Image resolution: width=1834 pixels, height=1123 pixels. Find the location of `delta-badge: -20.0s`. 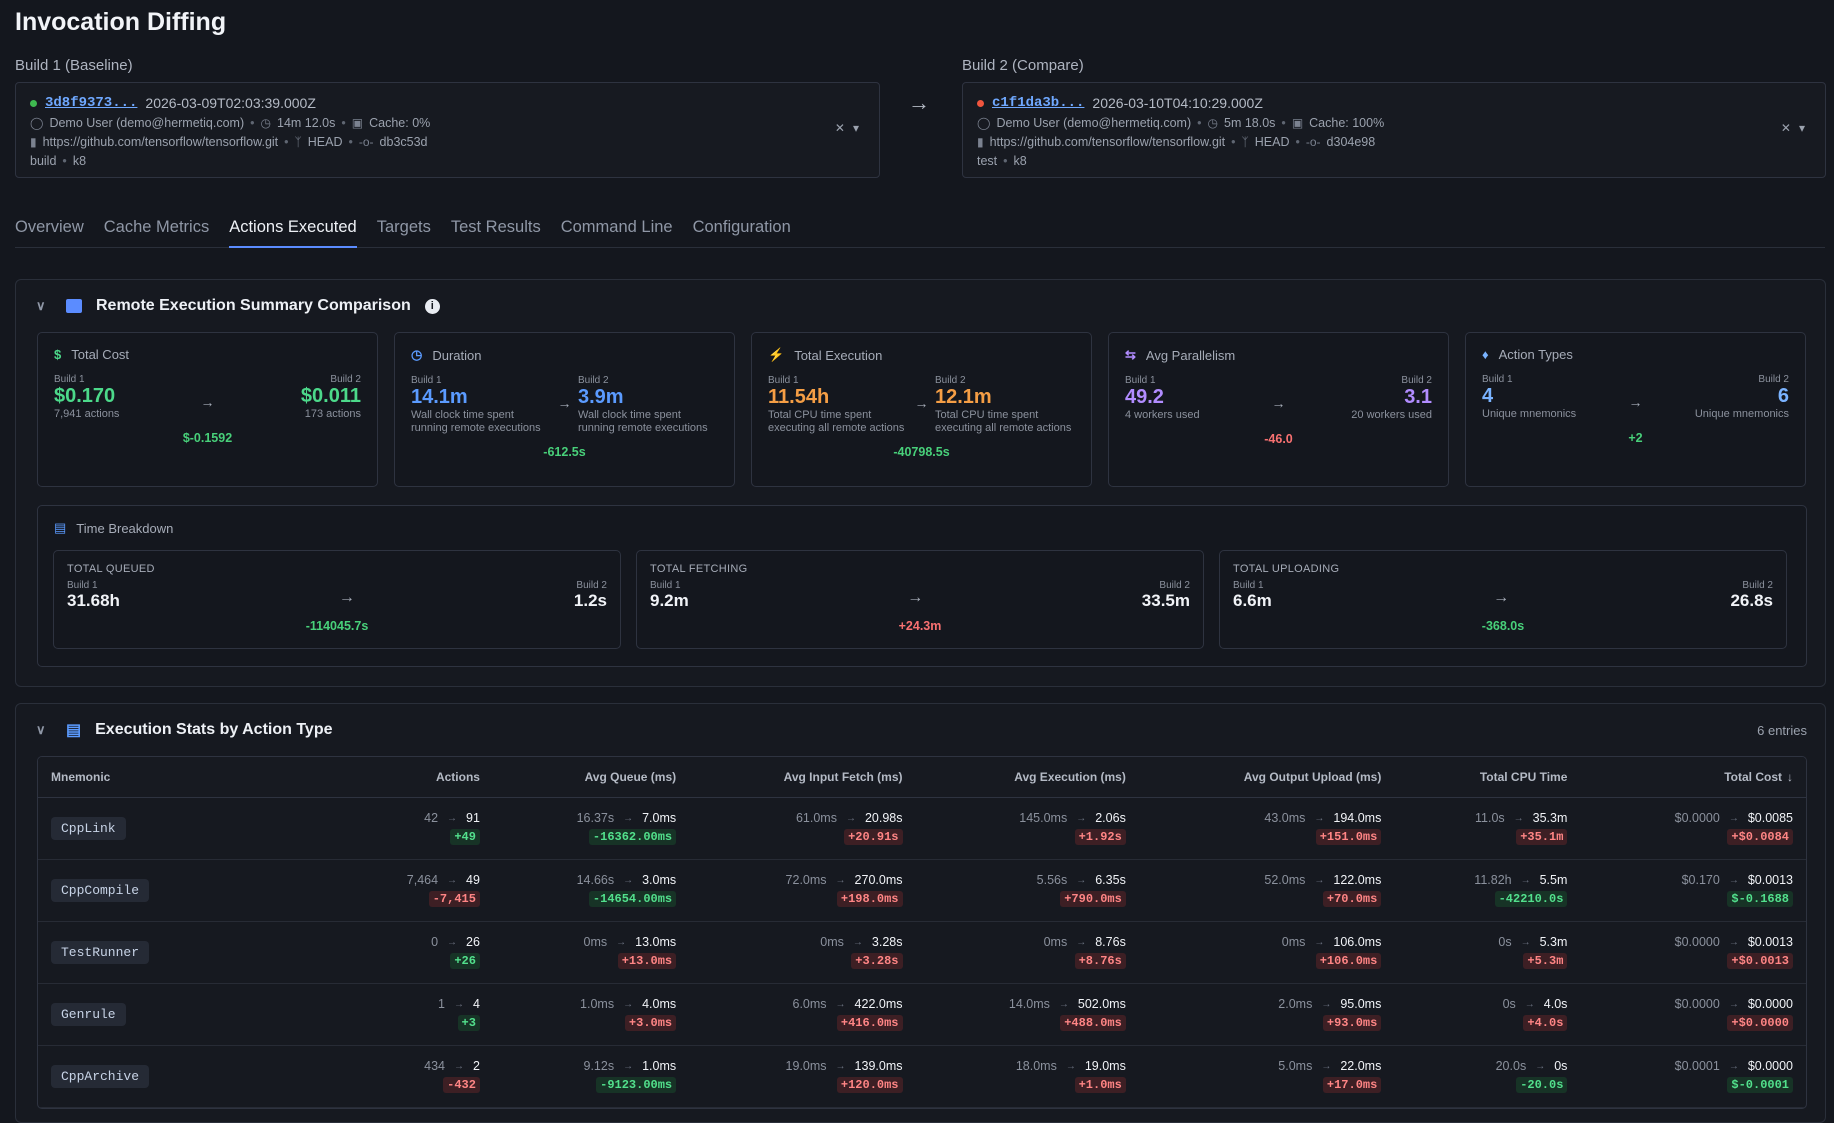

delta-badge: -20.0s is located at coordinates (1542, 1085).